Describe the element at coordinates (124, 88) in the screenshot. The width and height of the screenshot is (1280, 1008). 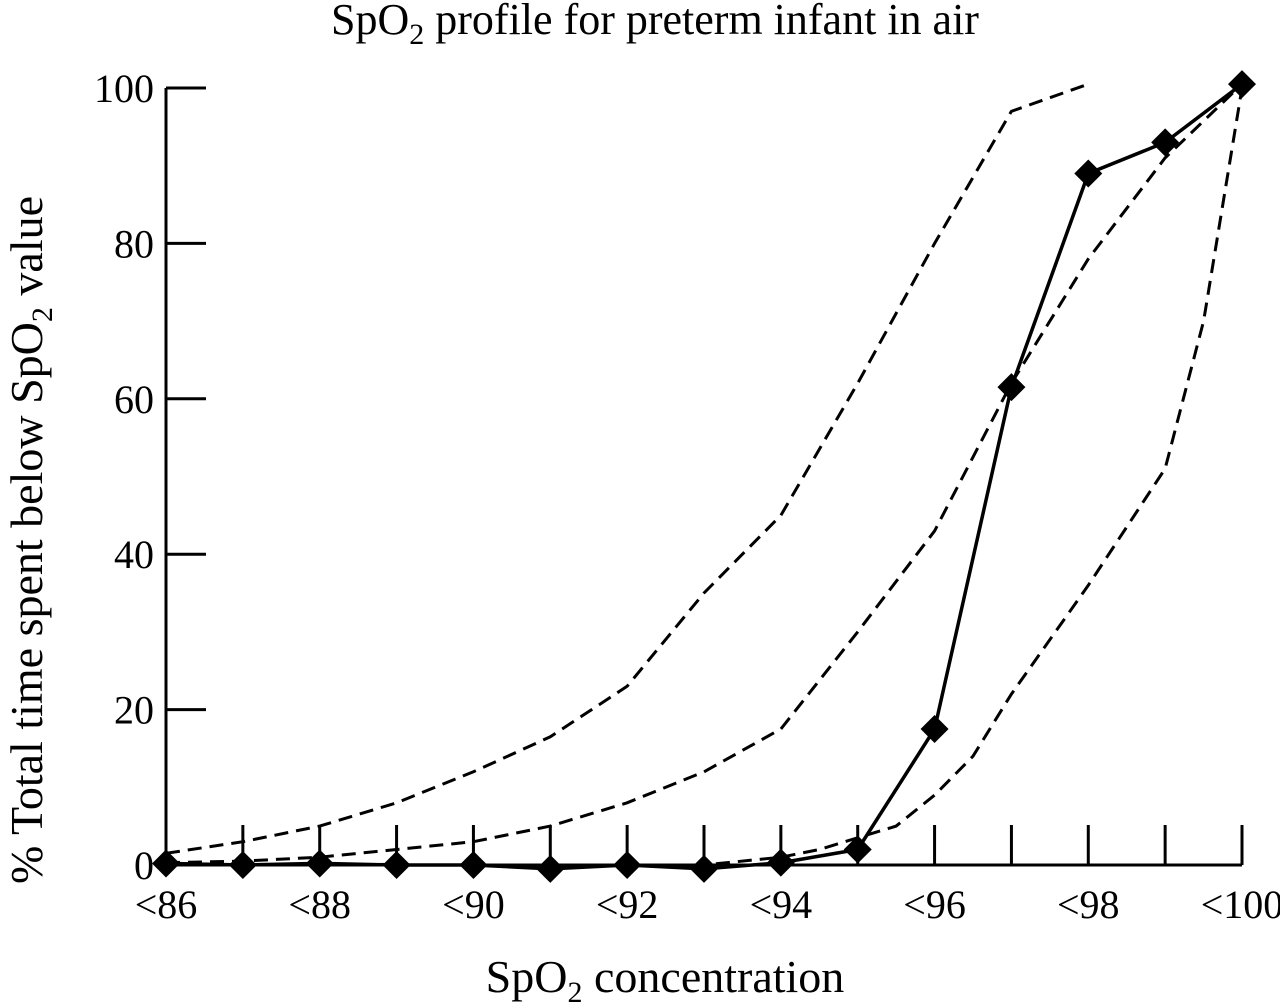
I see `y-tick-label: 100` at that location.